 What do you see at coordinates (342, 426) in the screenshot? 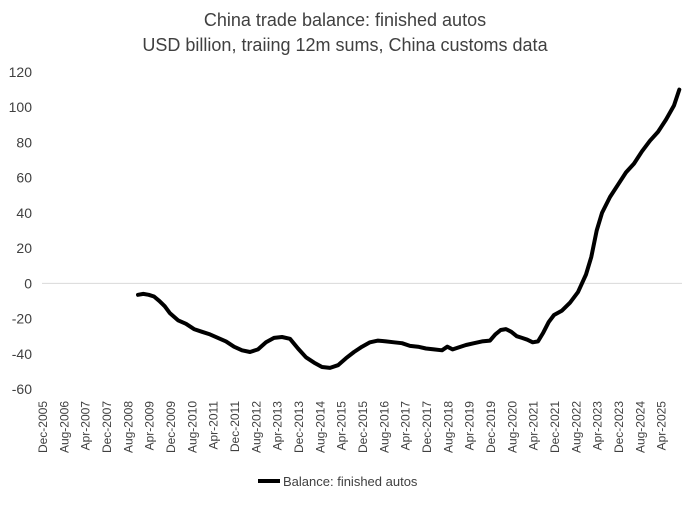
I see `x-tick-label: Apr-2015` at bounding box center [342, 426].